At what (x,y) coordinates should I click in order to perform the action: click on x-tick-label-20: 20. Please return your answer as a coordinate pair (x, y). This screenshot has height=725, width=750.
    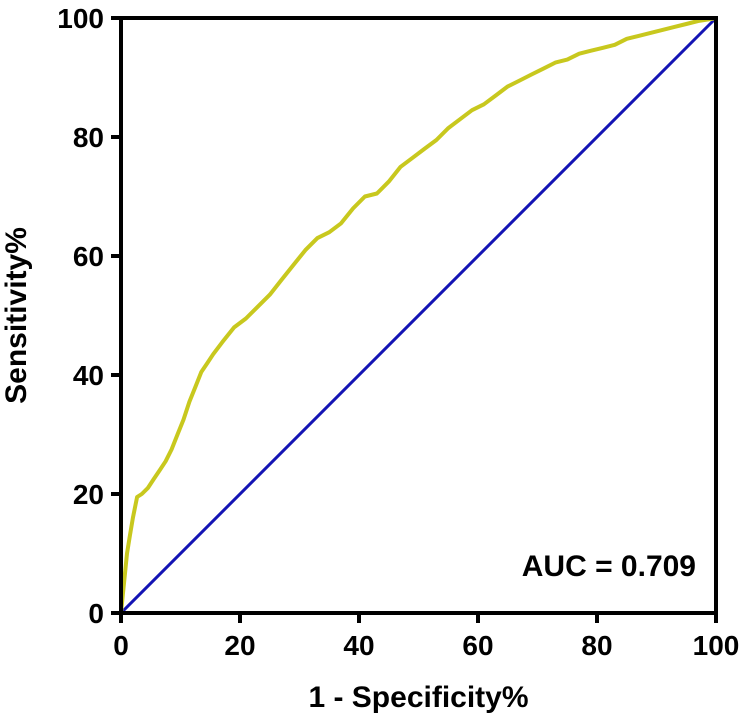
    Looking at the image, I should click on (239, 645).